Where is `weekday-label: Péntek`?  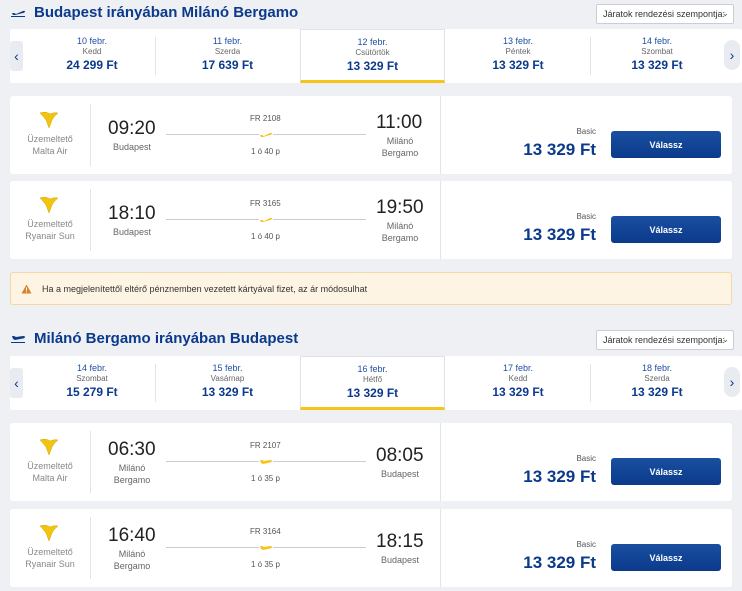
weekday-label: Péntek is located at coordinates (518, 51).